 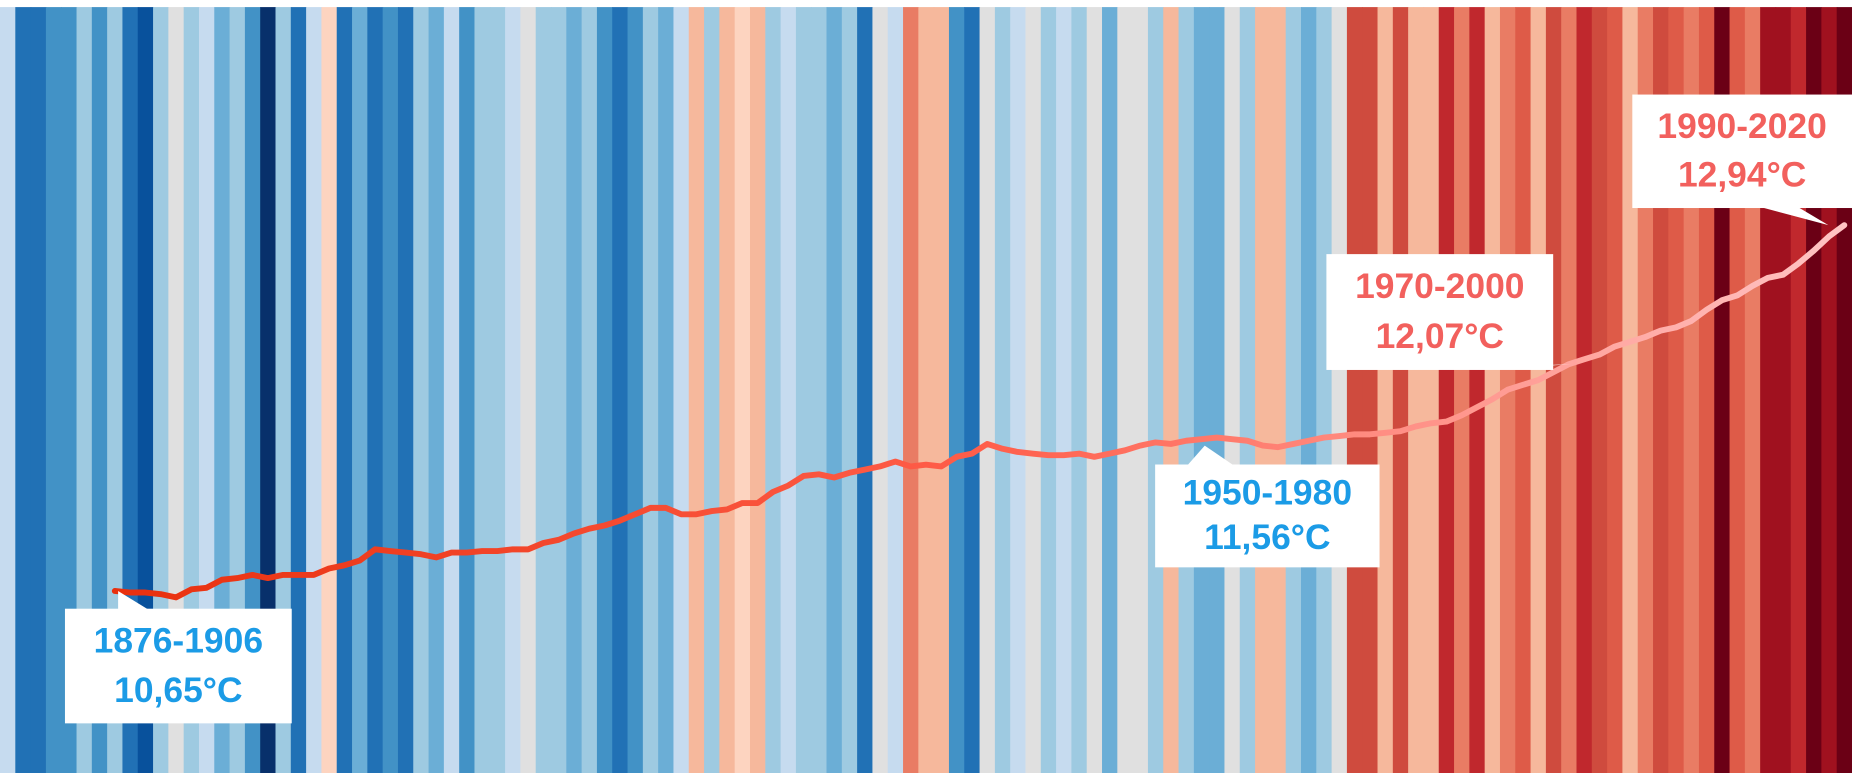 What do you see at coordinates (1439, 286) in the screenshot?
I see `annotation-label: 1970-2000` at bounding box center [1439, 286].